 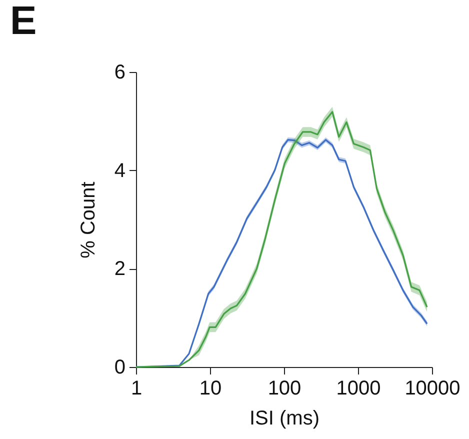 I want to click on x-tick-label: 1, so click(x=136, y=389).